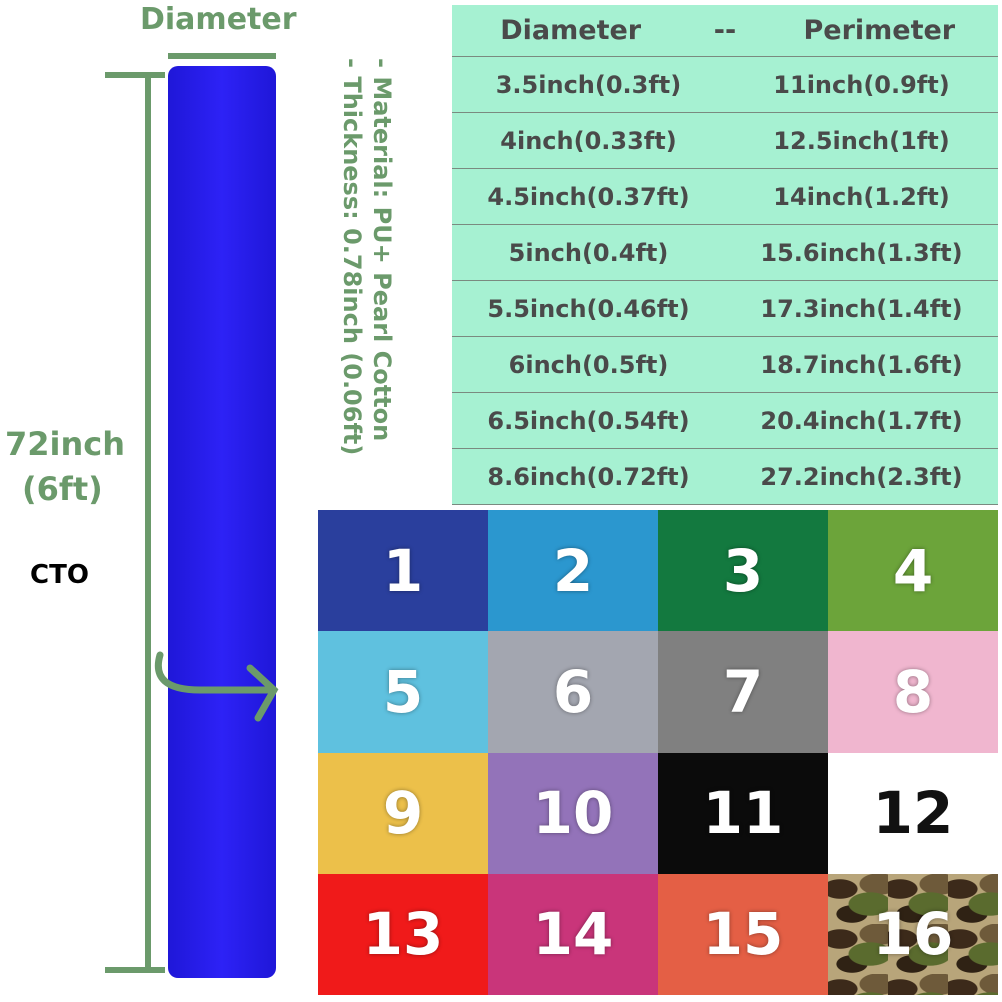  I want to click on color-swatch: 10, so click(573, 813).